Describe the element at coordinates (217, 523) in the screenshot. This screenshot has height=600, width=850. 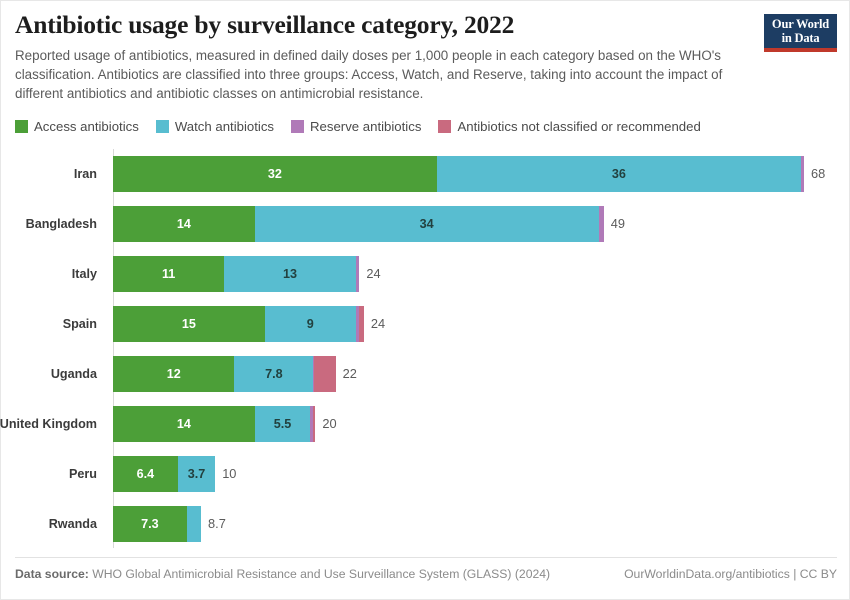
I see `bar-total-label: 8.7` at that location.